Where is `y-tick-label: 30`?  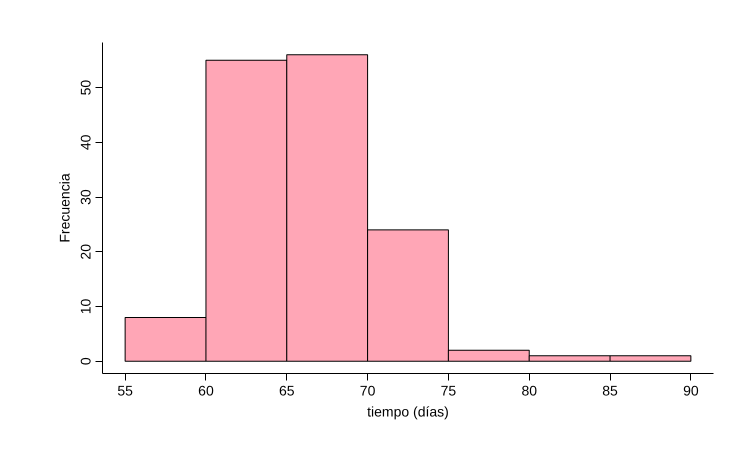
y-tick-label: 30 is located at coordinates (86, 197).